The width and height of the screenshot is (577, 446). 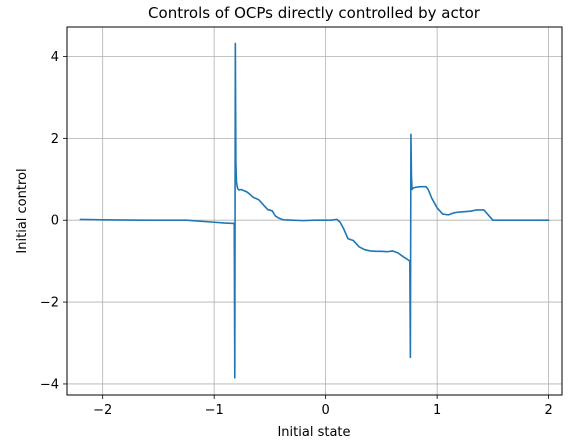 What do you see at coordinates (214, 410) in the screenshot?
I see `x-tick-label: −1` at bounding box center [214, 410].